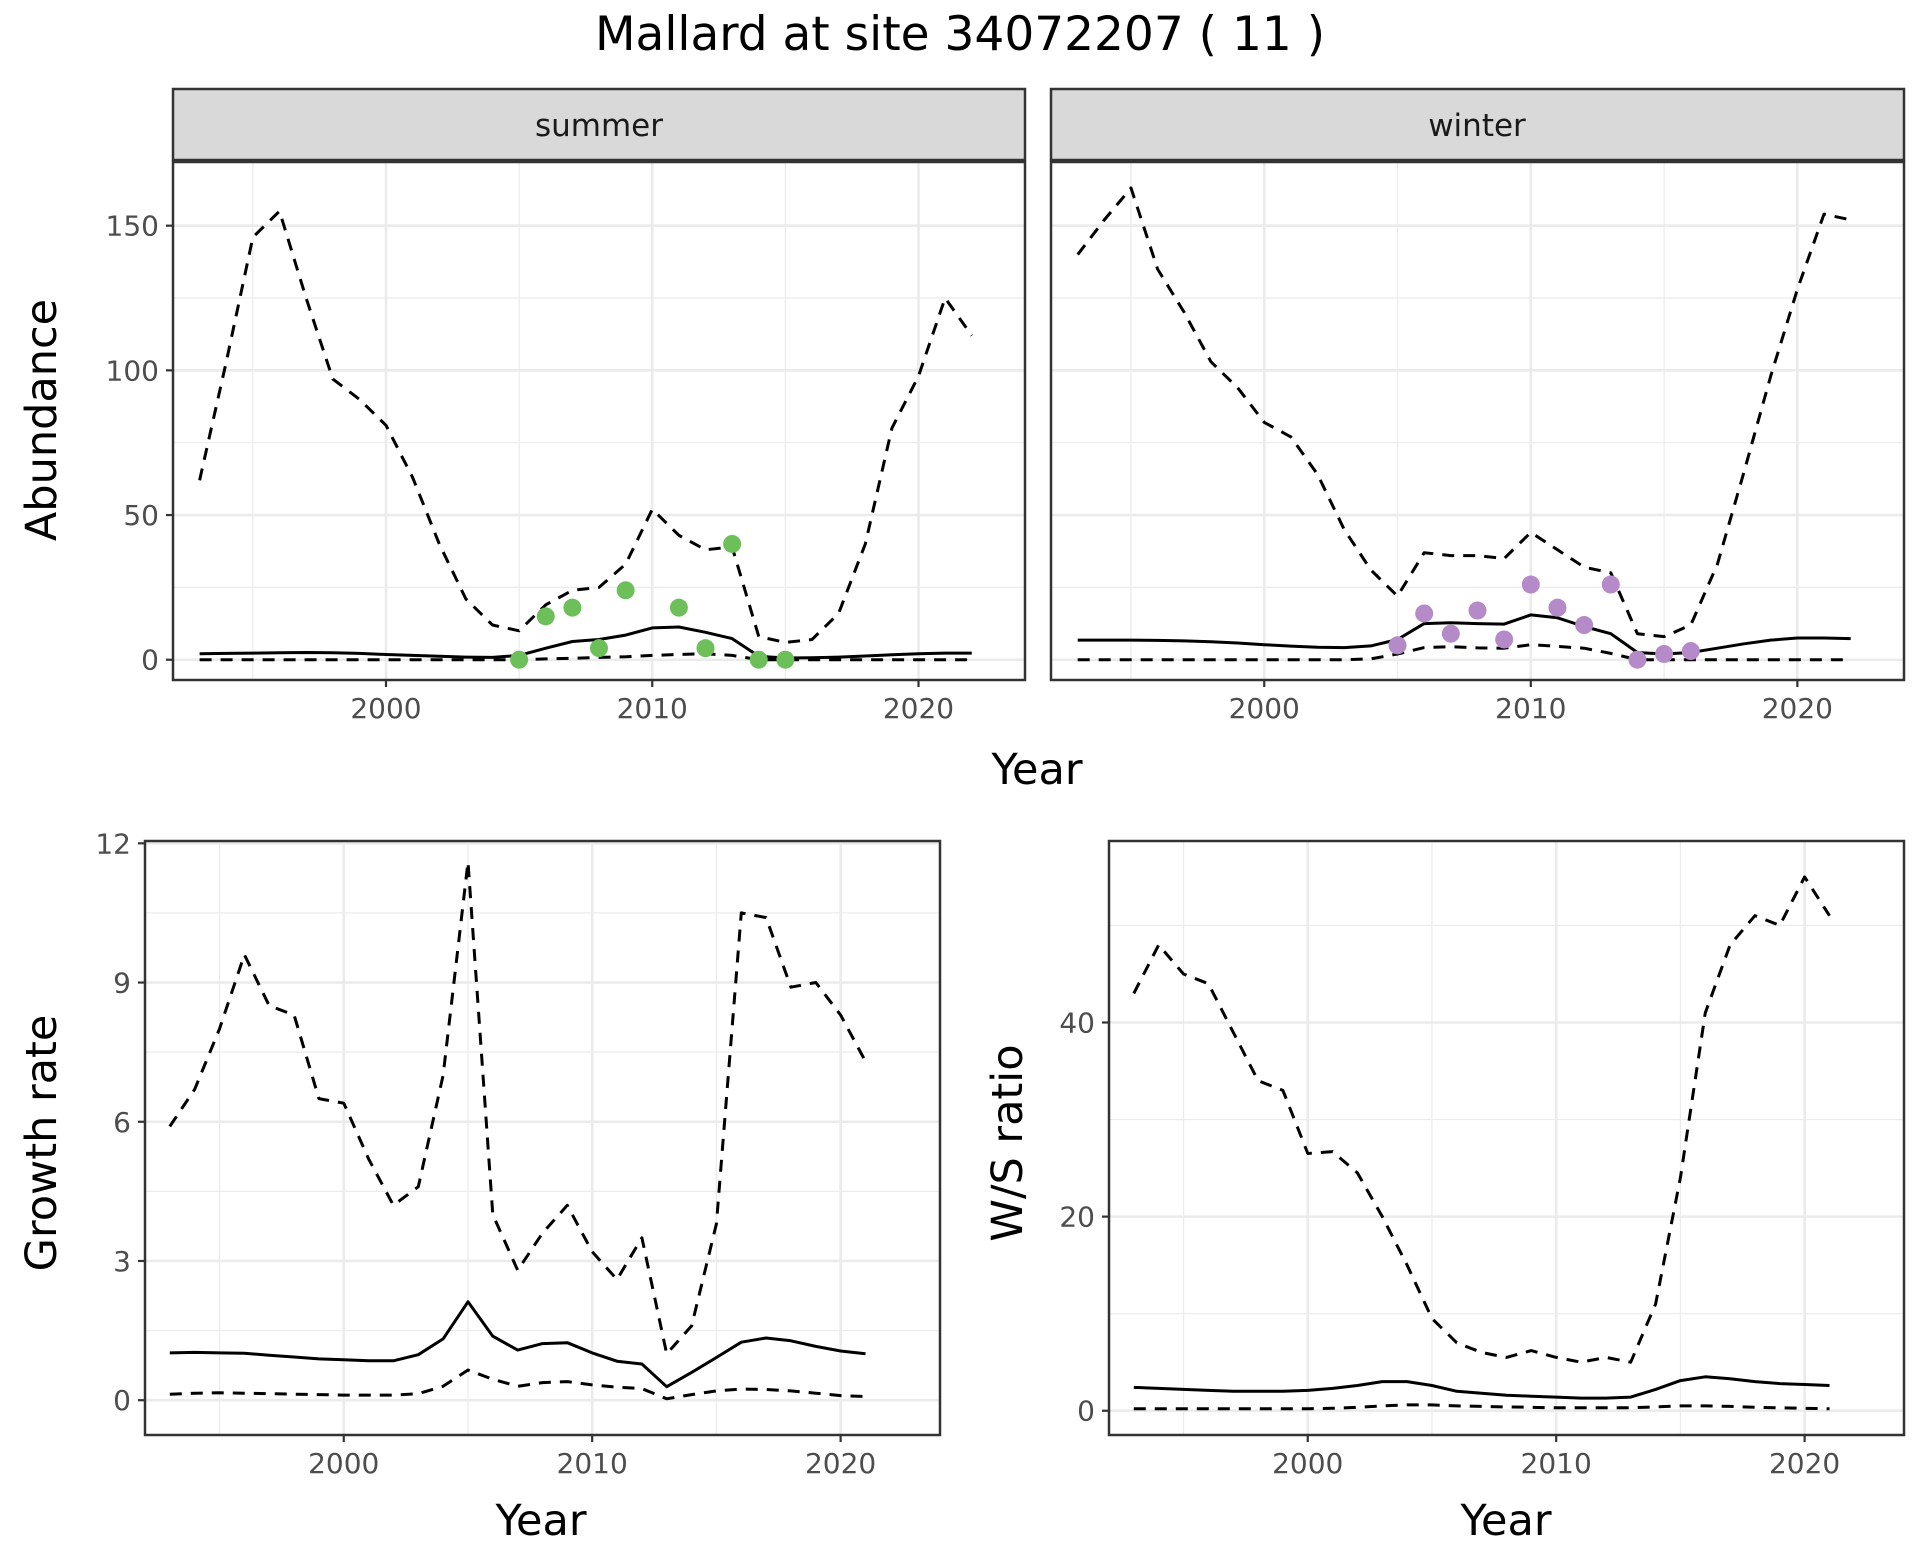 The height and width of the screenshot is (1560, 1920). Describe the element at coordinates (122, 983) in the screenshot. I see `y-tick-label: 9` at that location.